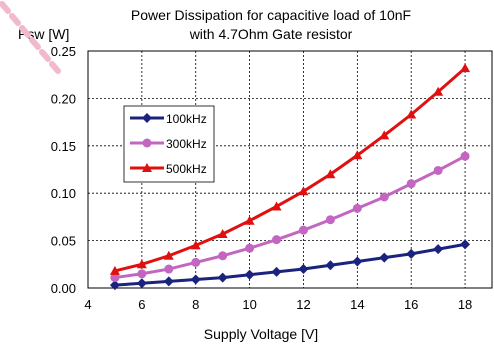 The height and width of the screenshot is (349, 494). Describe the element at coordinates (147, 118) in the screenshot. I see `legend-marker-100kHz` at that location.